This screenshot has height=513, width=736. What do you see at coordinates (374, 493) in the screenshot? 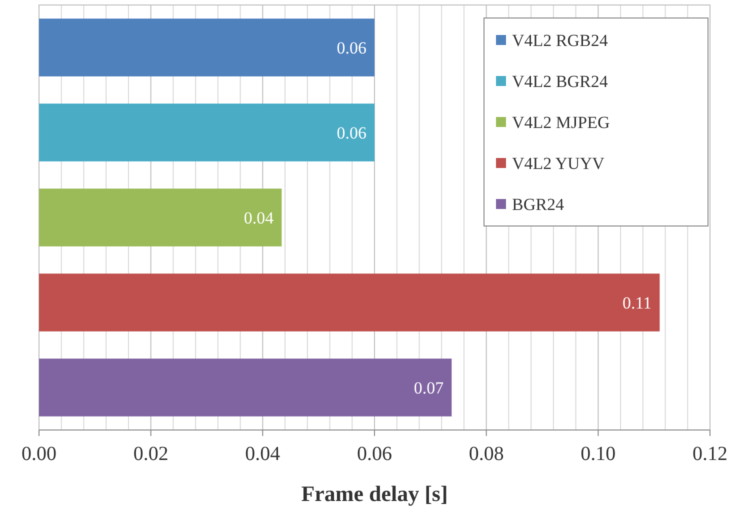
I see `x-axis-title: Frame delay [s]` at bounding box center [374, 493].